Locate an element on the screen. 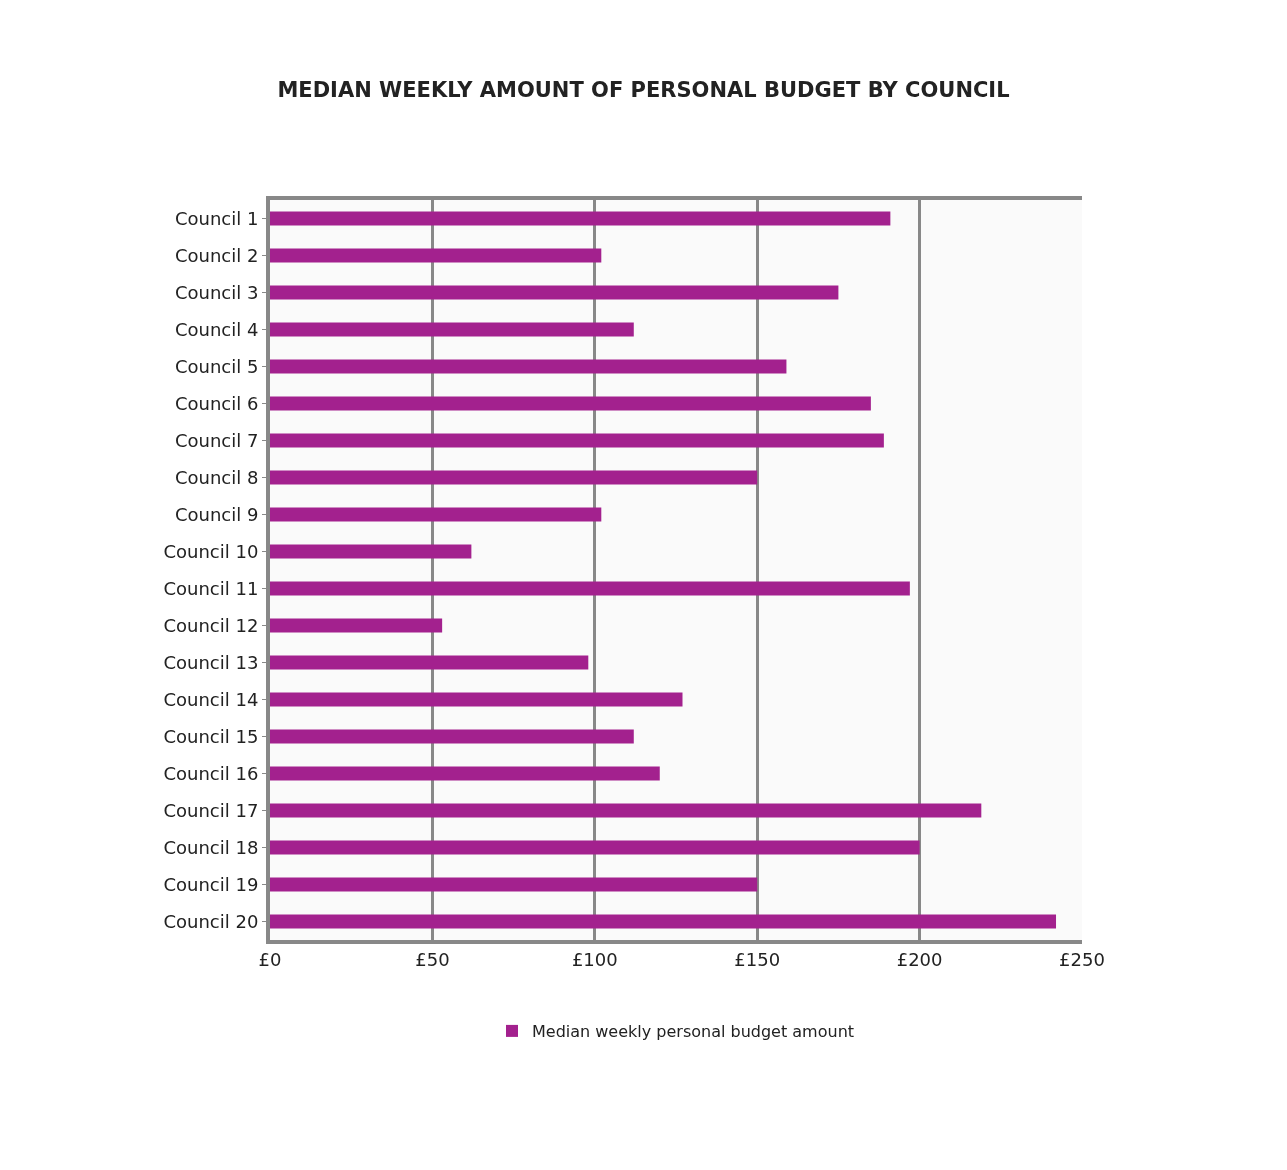 This screenshot has height=1170, width=1287. y-tick-label: Council 9 is located at coordinates (216, 514).